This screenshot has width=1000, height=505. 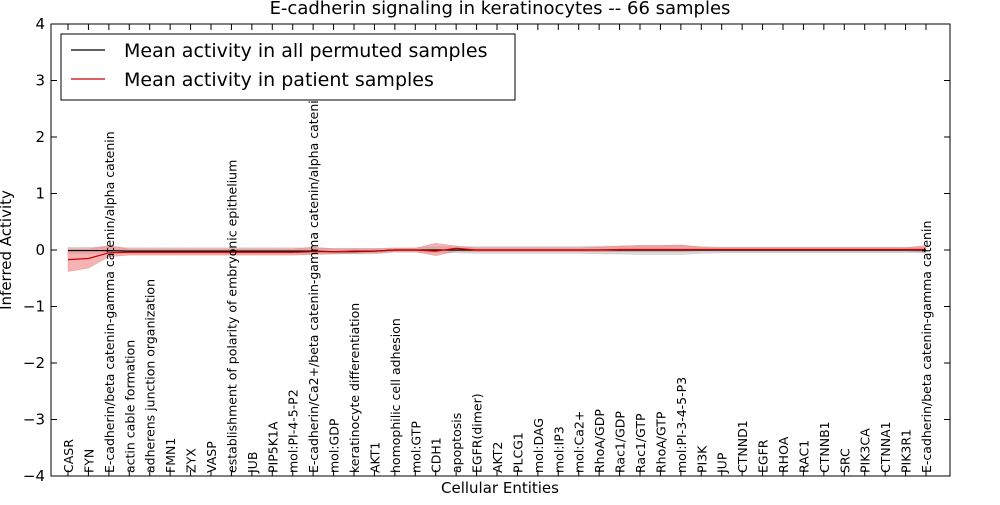 What do you see at coordinates (34, 307) in the screenshot?
I see `y-tick-label: −1` at bounding box center [34, 307].